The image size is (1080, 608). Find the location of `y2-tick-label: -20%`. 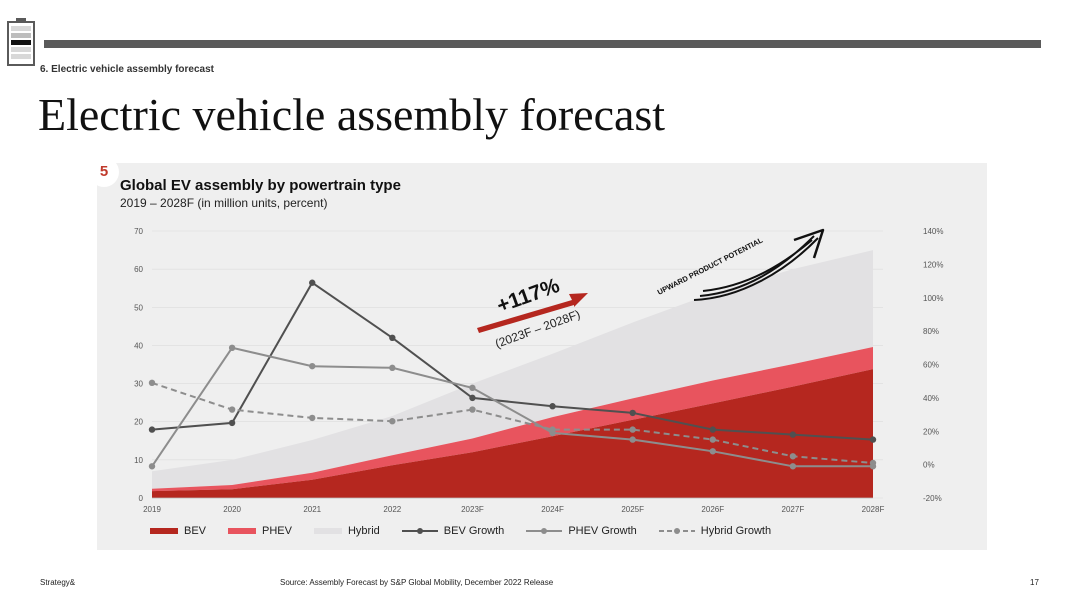

y2-tick-label: -20% is located at coordinates (932, 498).